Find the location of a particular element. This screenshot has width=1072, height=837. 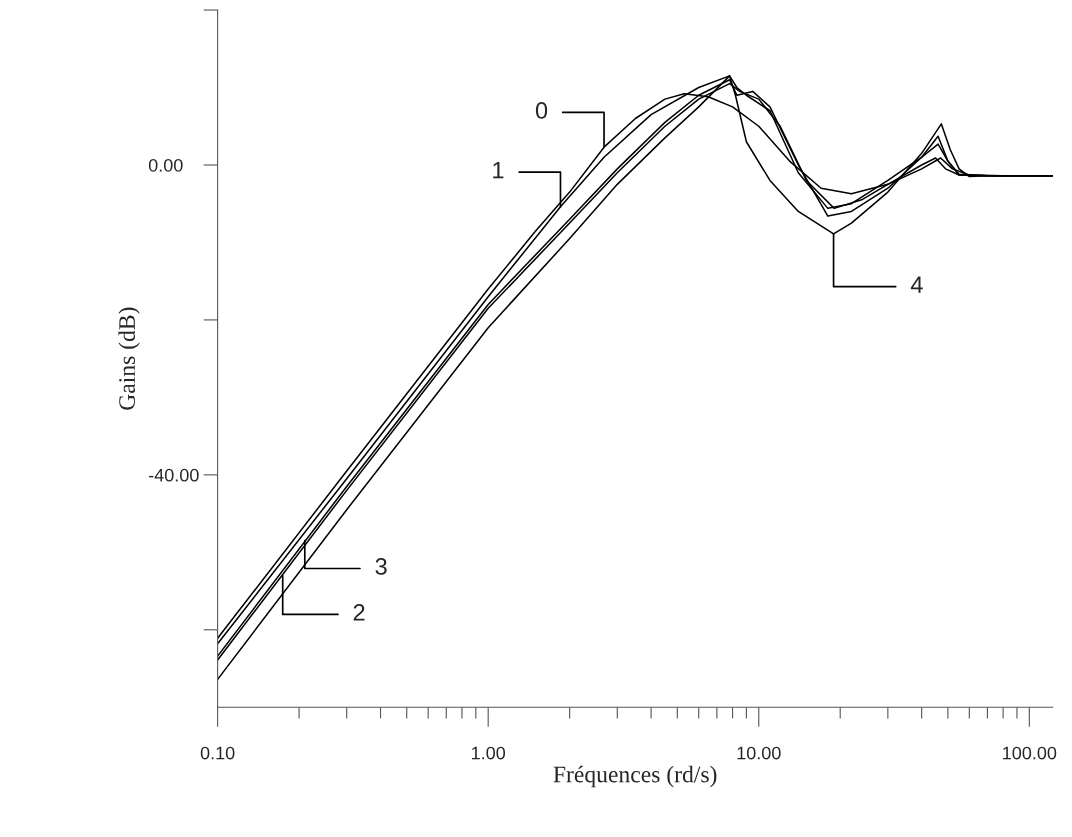

x-tick-label: 1.00 is located at coordinates (489, 753).